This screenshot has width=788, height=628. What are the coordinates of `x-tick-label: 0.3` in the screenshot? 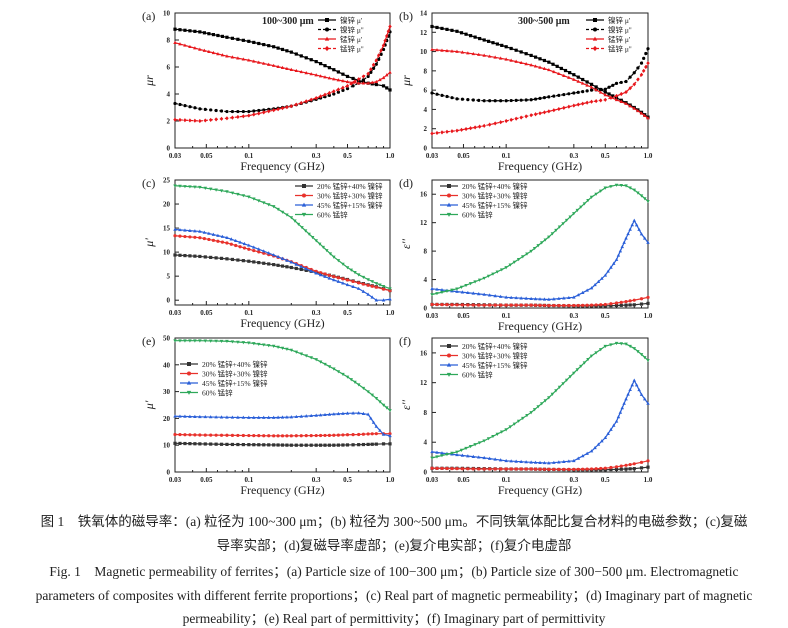 It's located at (573, 316).